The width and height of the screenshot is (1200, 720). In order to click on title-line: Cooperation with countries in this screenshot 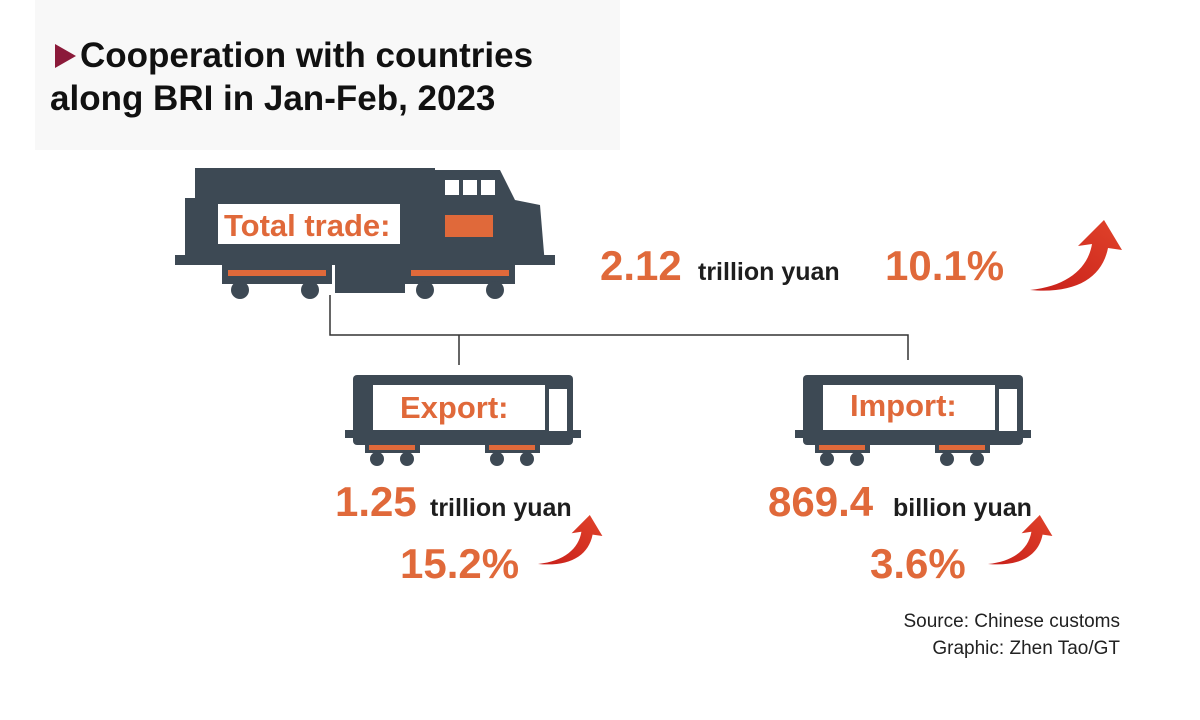, I will do `click(306, 55)`.